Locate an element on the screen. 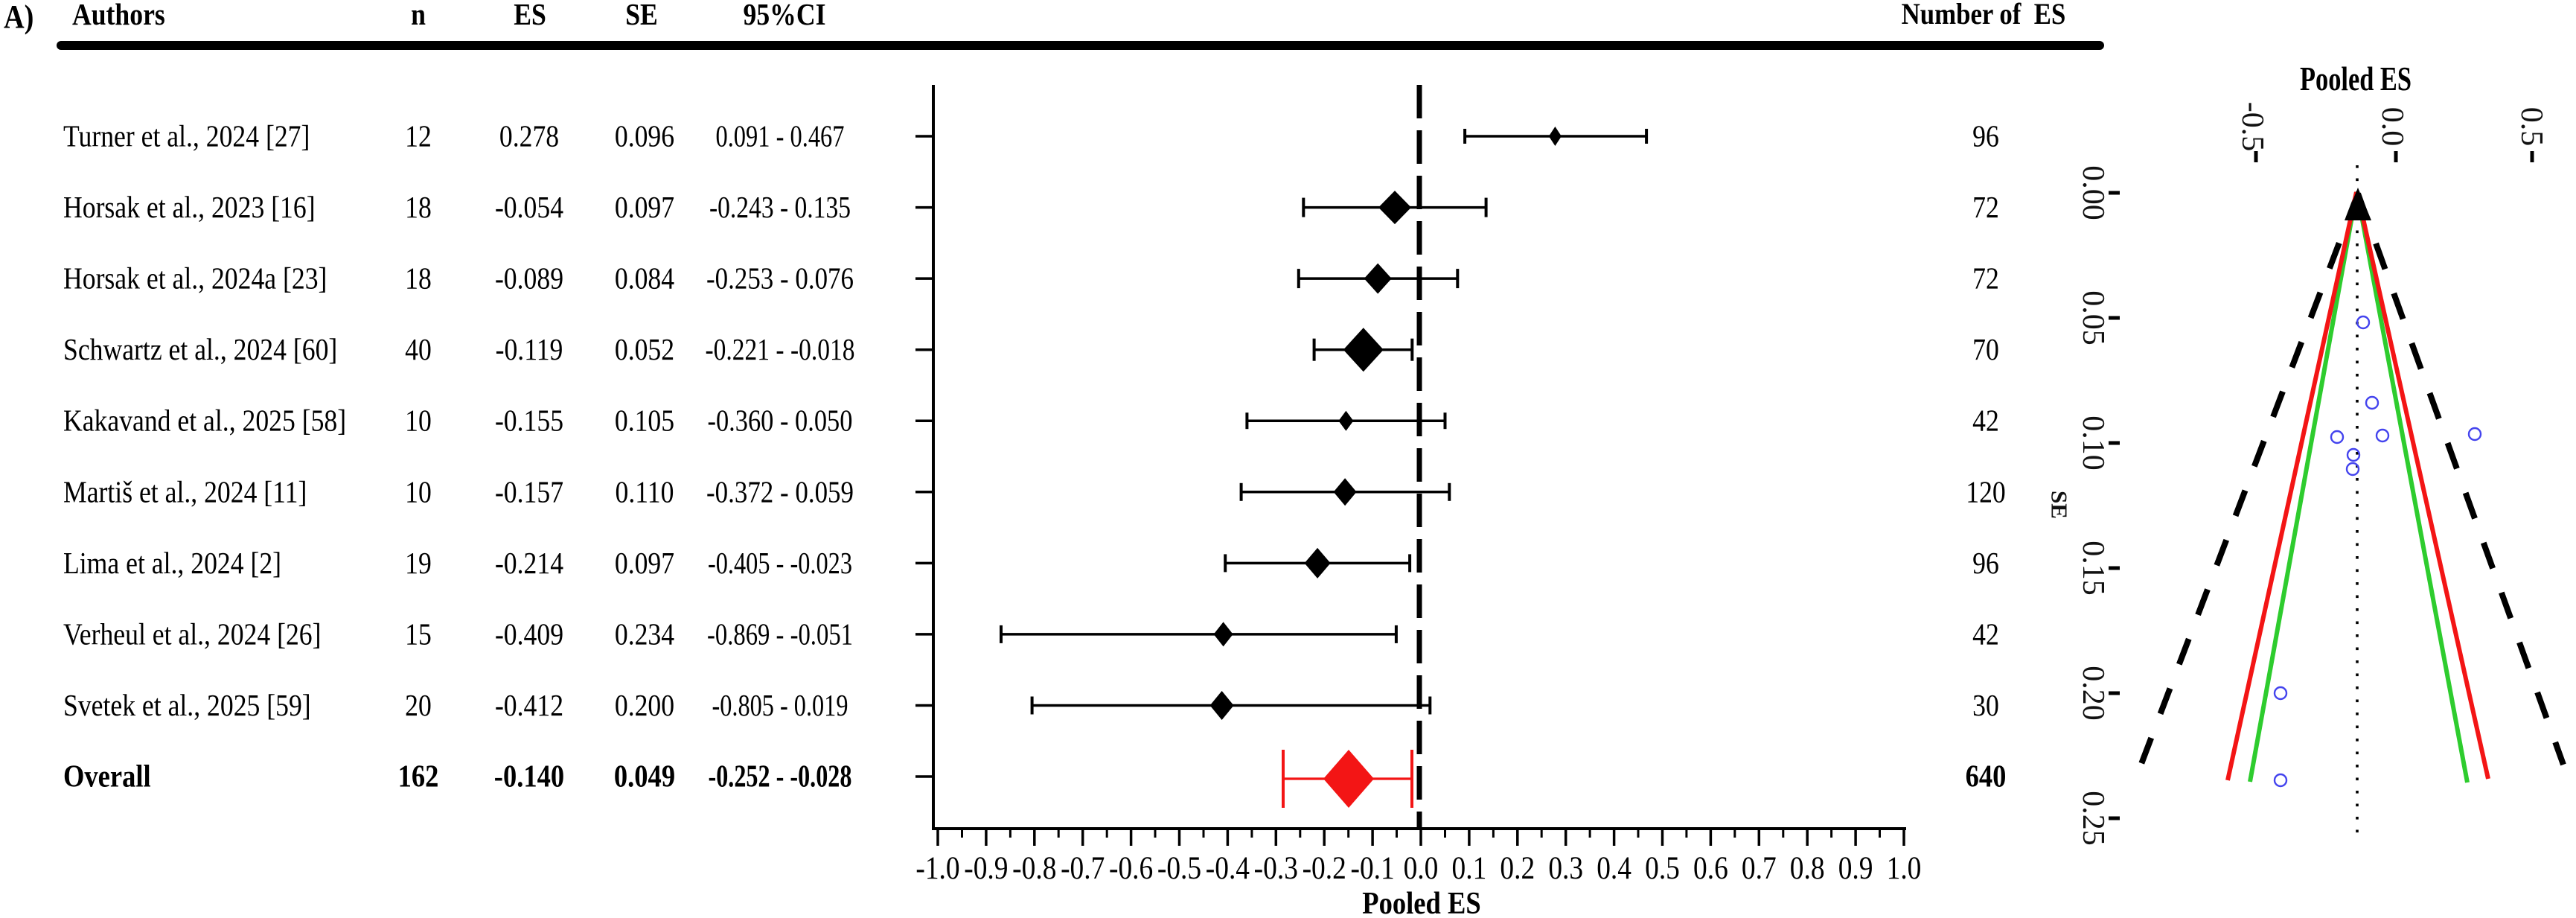 The width and height of the screenshot is (2576, 918). svg-text: 19 is located at coordinates (419, 564).